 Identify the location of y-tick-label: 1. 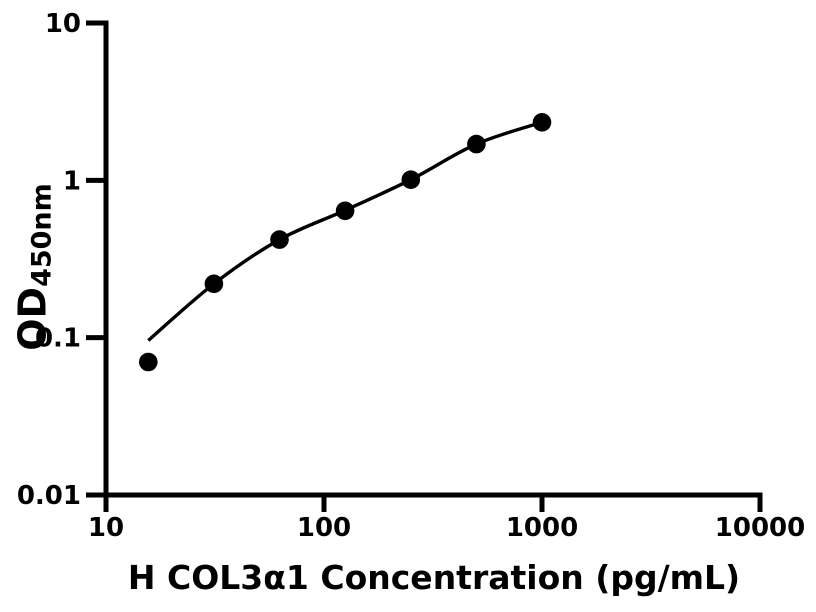
(72, 181).